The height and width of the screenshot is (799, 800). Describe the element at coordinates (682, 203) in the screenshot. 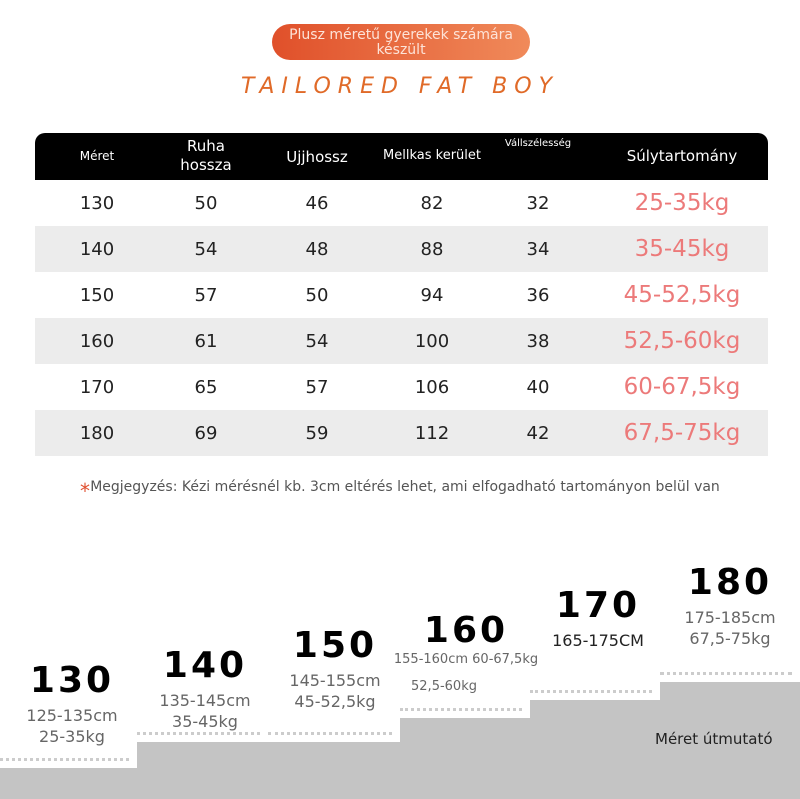

I see `table-cell: 25-35kg` at that location.